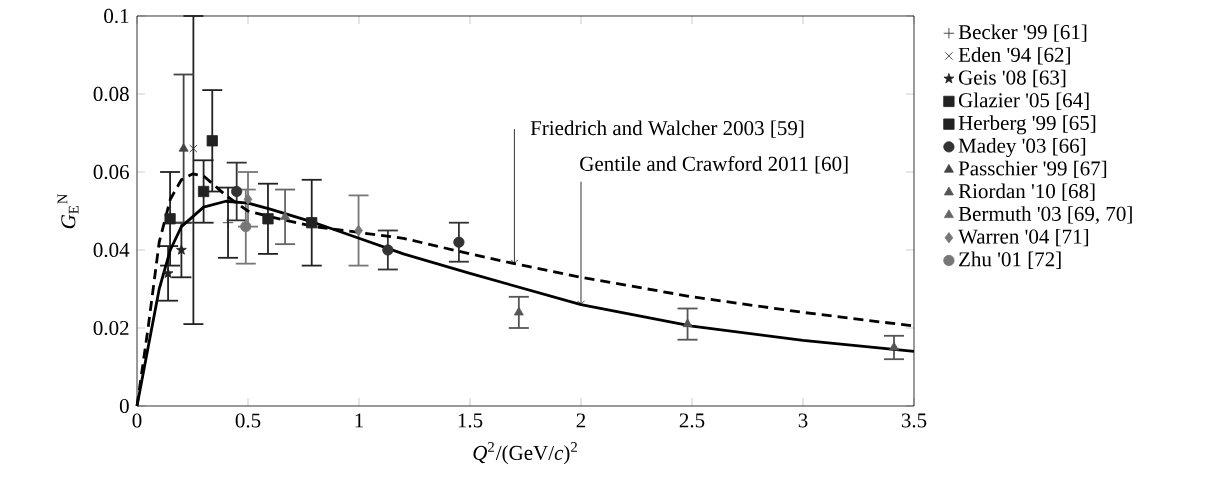 The height and width of the screenshot is (483, 1228). I want to click on legend-label: Zhu '01 [72], so click(1010, 260).